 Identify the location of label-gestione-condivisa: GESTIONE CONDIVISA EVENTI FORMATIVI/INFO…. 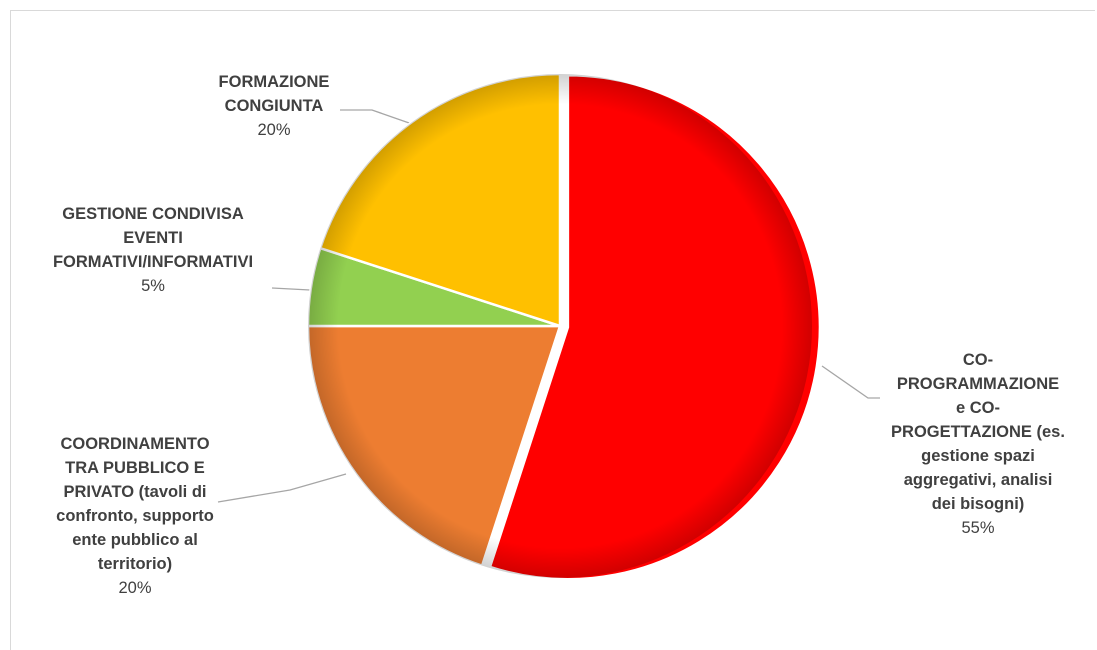
(153, 250).